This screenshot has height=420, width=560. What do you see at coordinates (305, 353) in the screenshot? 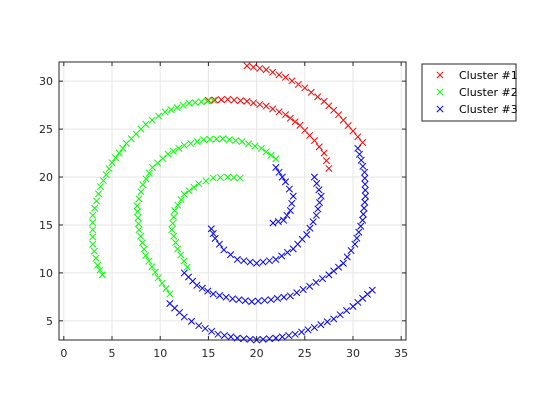
I see `x-tick-label: 25` at bounding box center [305, 353].